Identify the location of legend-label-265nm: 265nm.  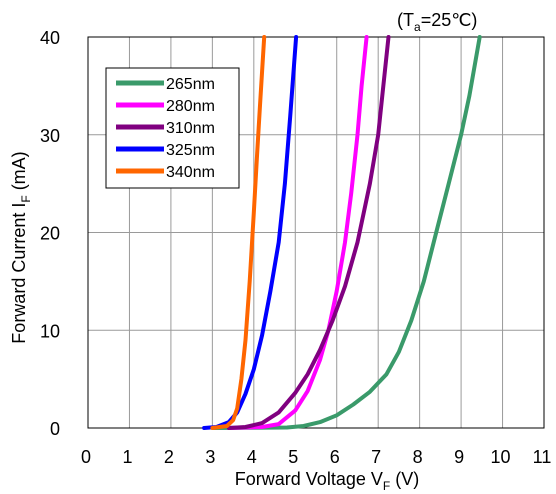
(190, 84).